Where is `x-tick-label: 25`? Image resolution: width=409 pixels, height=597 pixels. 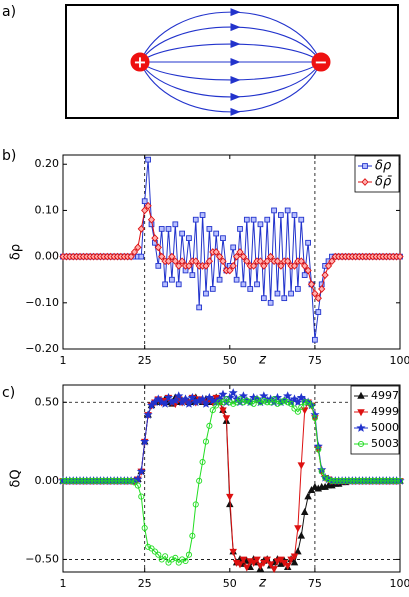
x-tick-label: 25 is located at coordinates (145, 360).